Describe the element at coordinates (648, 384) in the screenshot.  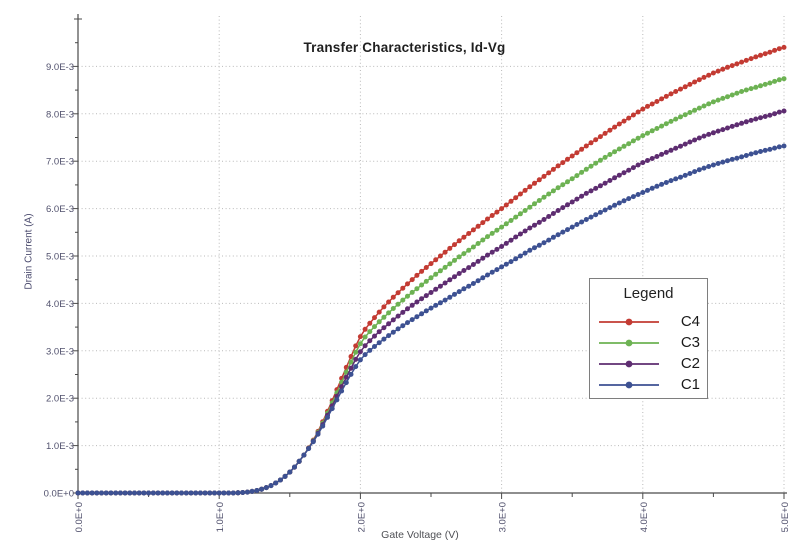
I see `legend-entry-c1: C1` at that location.